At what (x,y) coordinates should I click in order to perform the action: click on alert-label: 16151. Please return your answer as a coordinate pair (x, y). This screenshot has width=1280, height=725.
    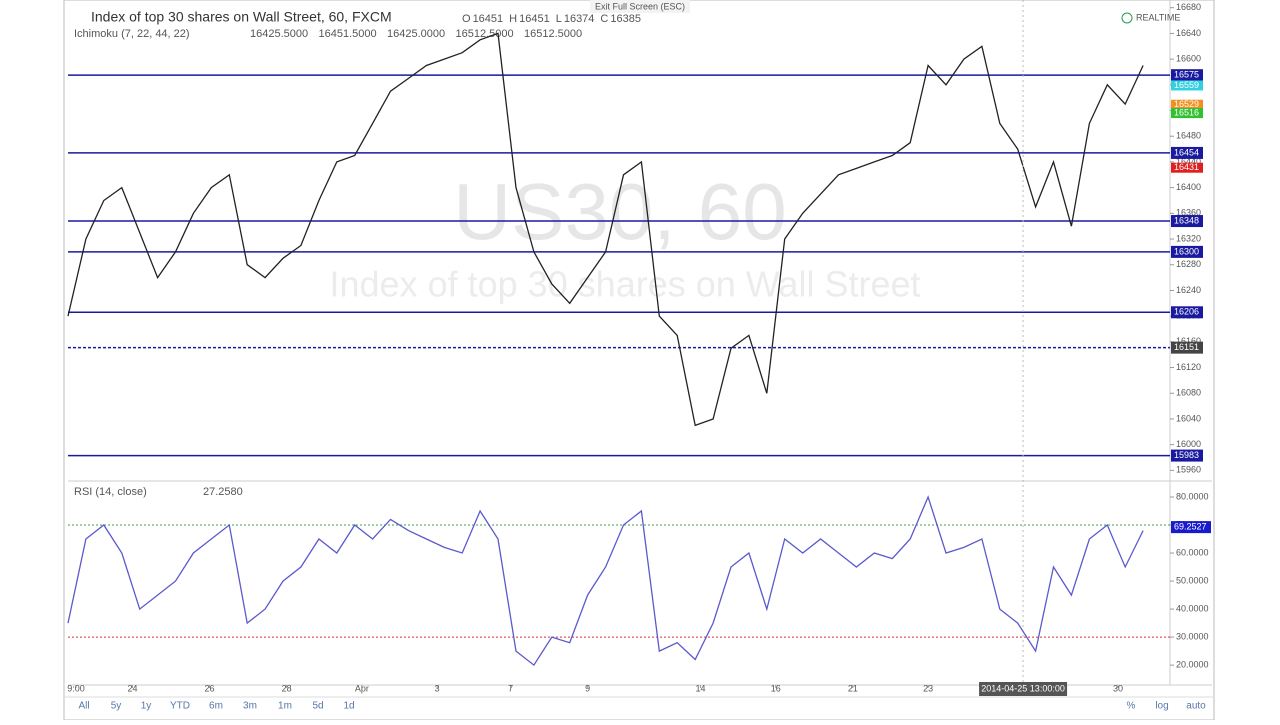
    Looking at the image, I should click on (1186, 347).